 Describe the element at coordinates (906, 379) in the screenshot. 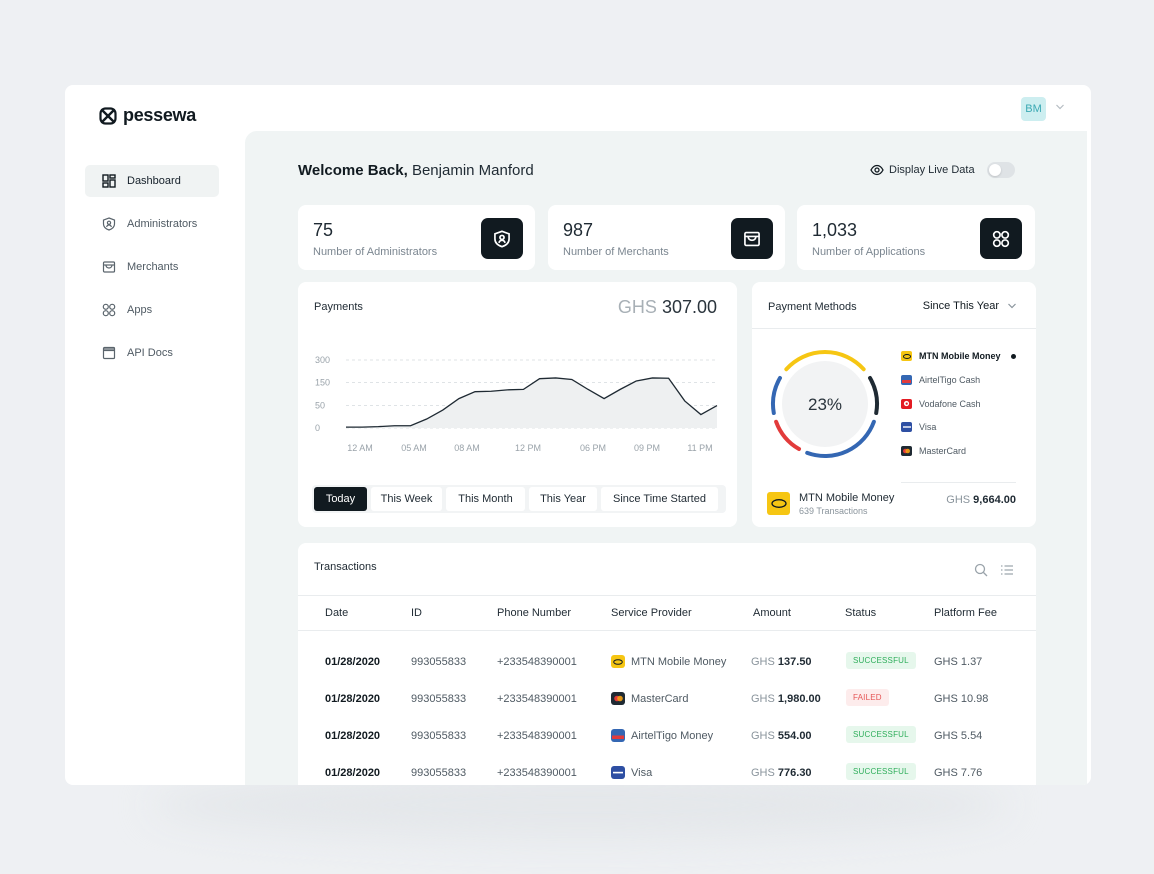

I see `airteltigo-logo-icon` at that location.